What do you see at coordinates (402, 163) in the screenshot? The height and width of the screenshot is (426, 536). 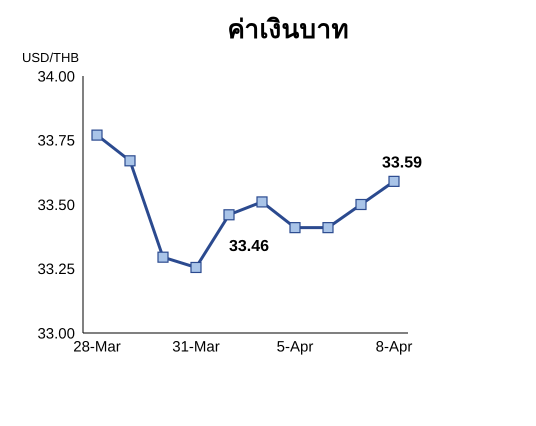 I see `data-label: 33.59` at bounding box center [402, 163].